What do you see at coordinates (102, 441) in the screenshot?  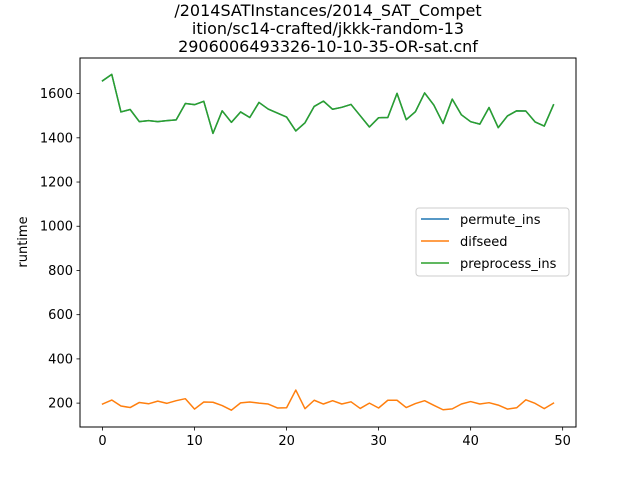 I see `x-tick-label: 0` at bounding box center [102, 441].